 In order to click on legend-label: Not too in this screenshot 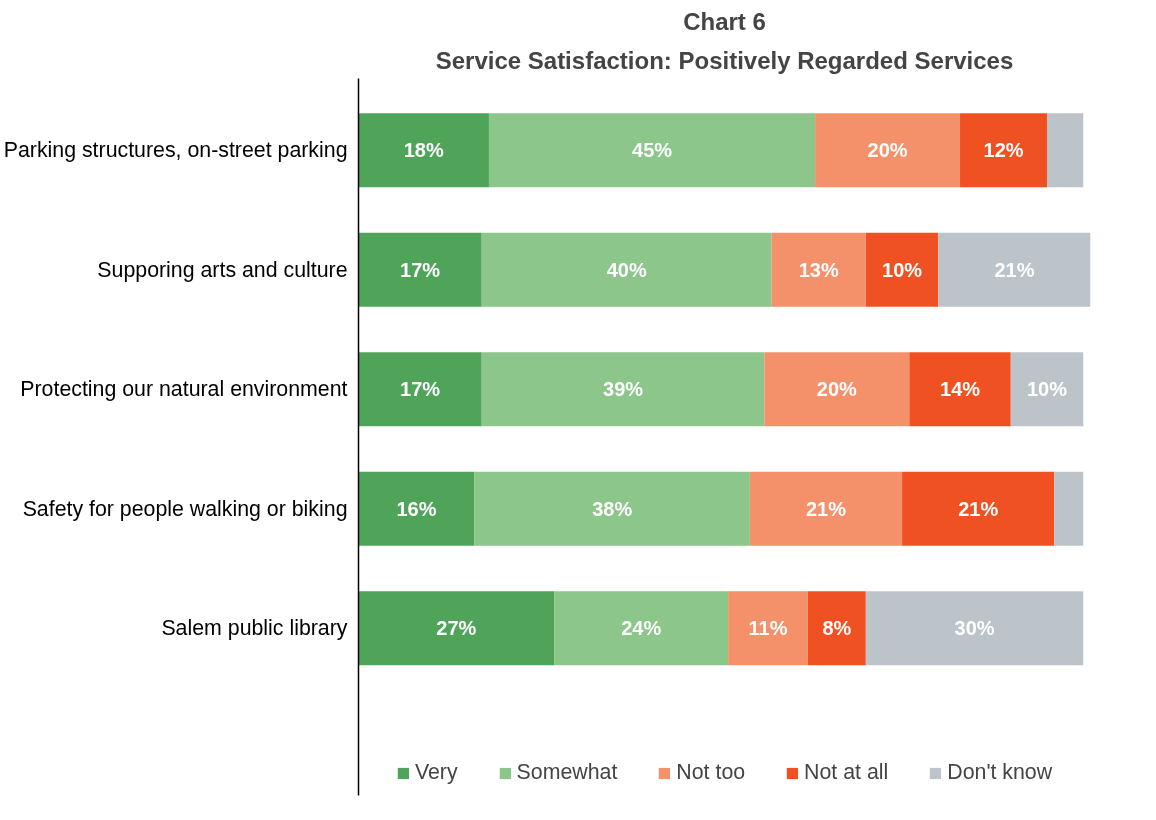, I will do `click(711, 772)`.